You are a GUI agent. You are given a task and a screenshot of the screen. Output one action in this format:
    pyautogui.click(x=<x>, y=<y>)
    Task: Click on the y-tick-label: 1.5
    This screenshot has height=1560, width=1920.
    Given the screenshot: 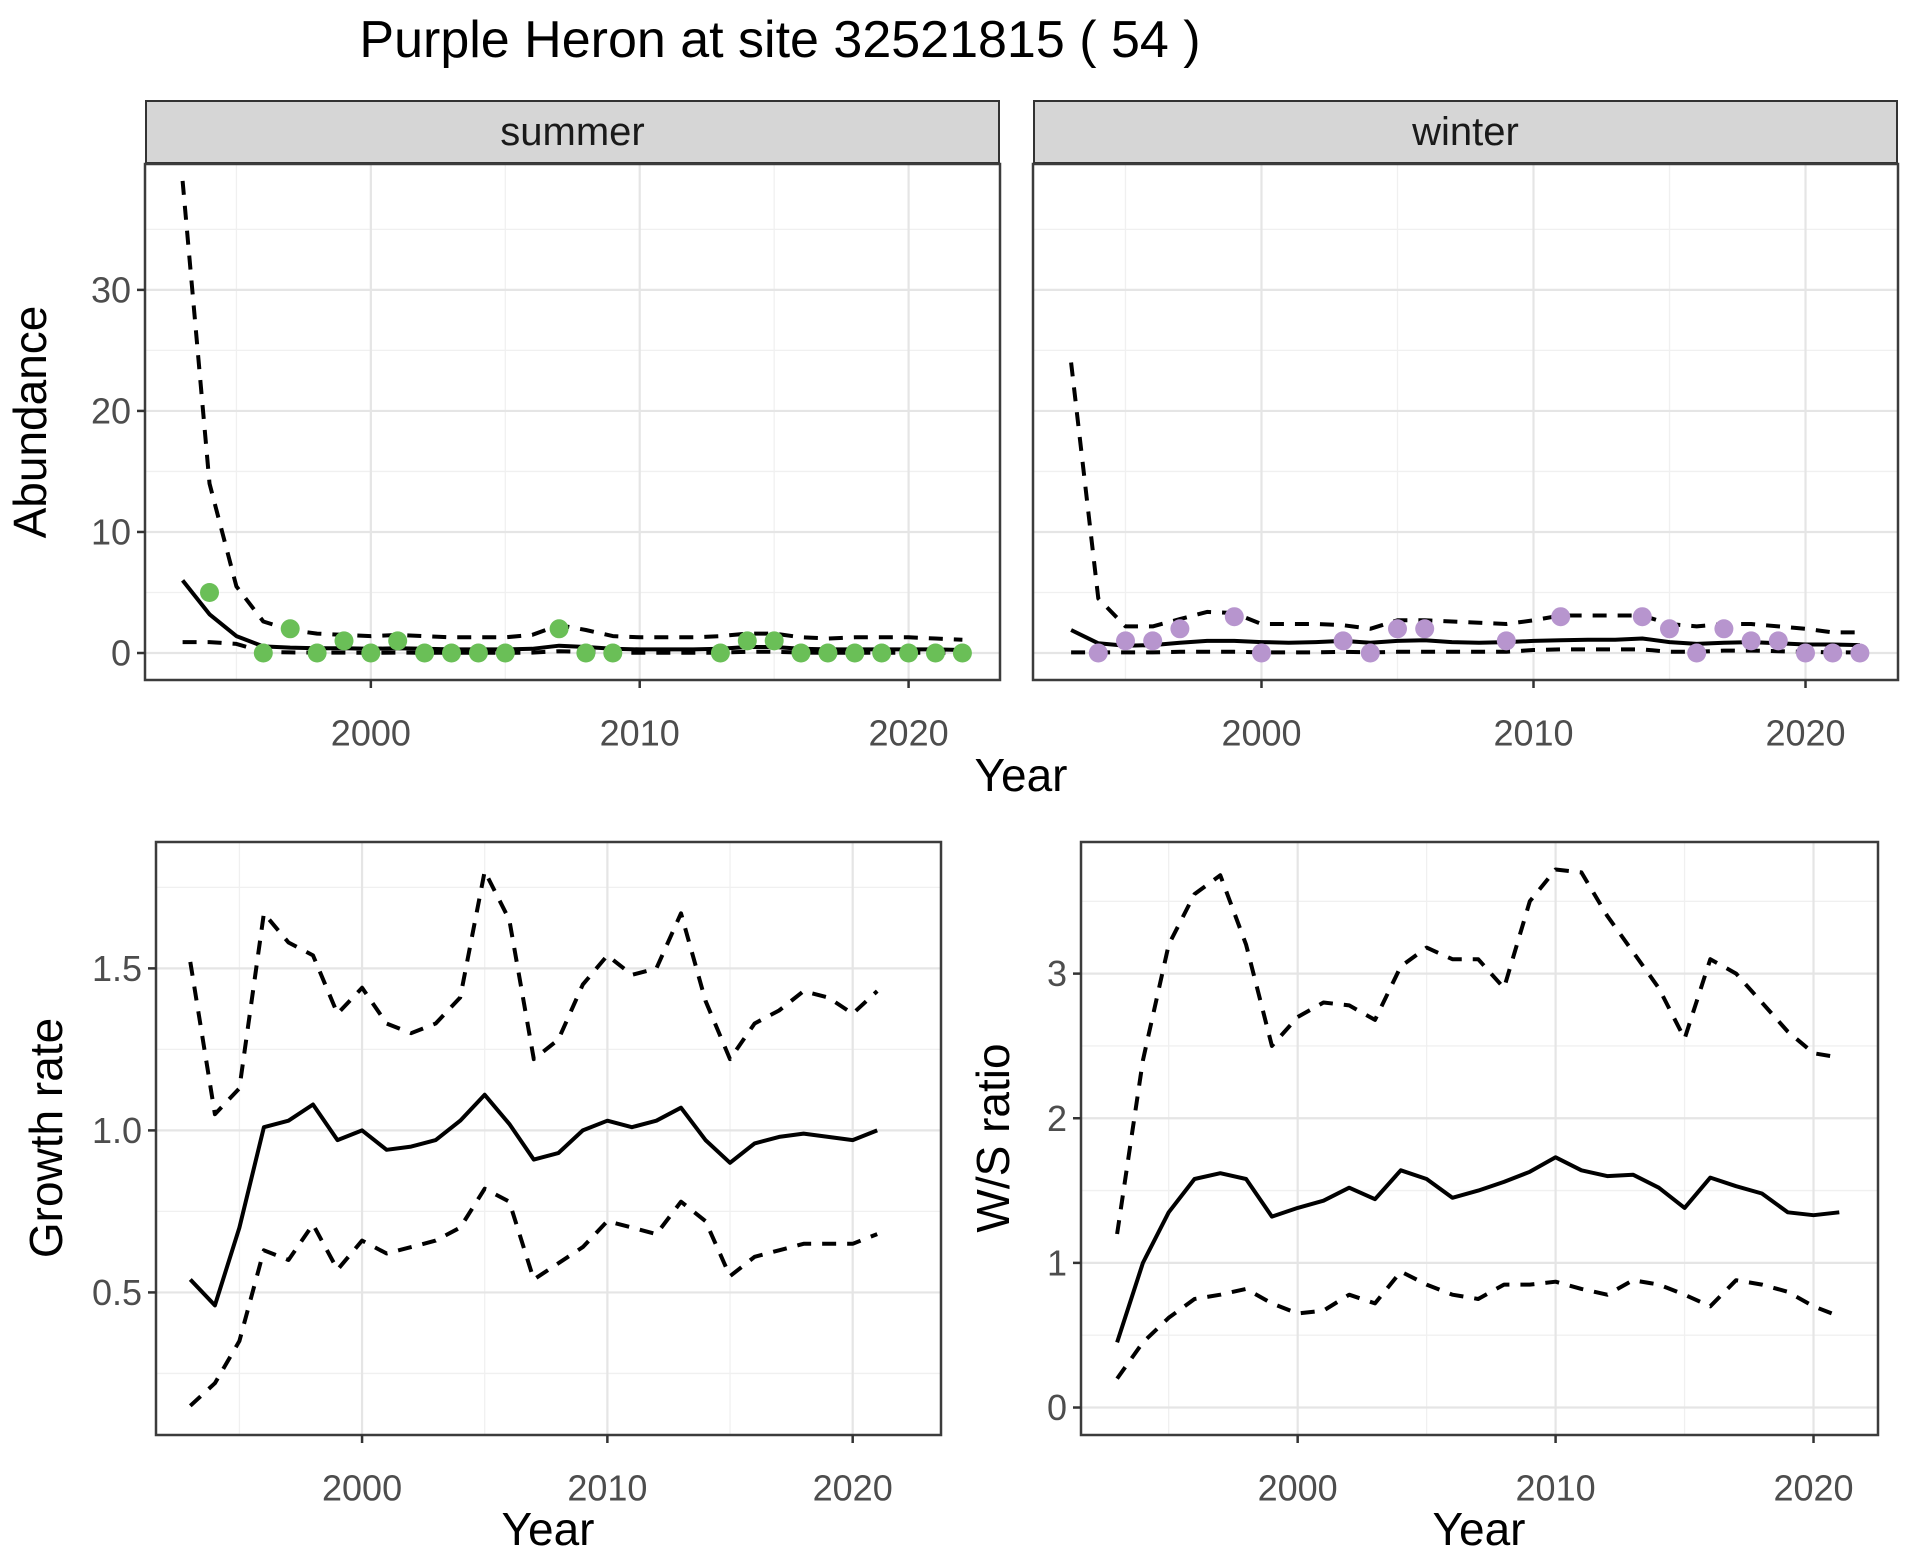 What is the action you would take?
    pyautogui.click(x=117, y=968)
    